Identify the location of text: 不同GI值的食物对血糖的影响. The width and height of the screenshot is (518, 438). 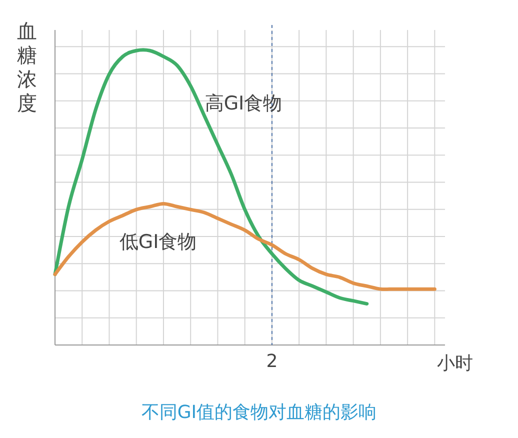
(259, 412).